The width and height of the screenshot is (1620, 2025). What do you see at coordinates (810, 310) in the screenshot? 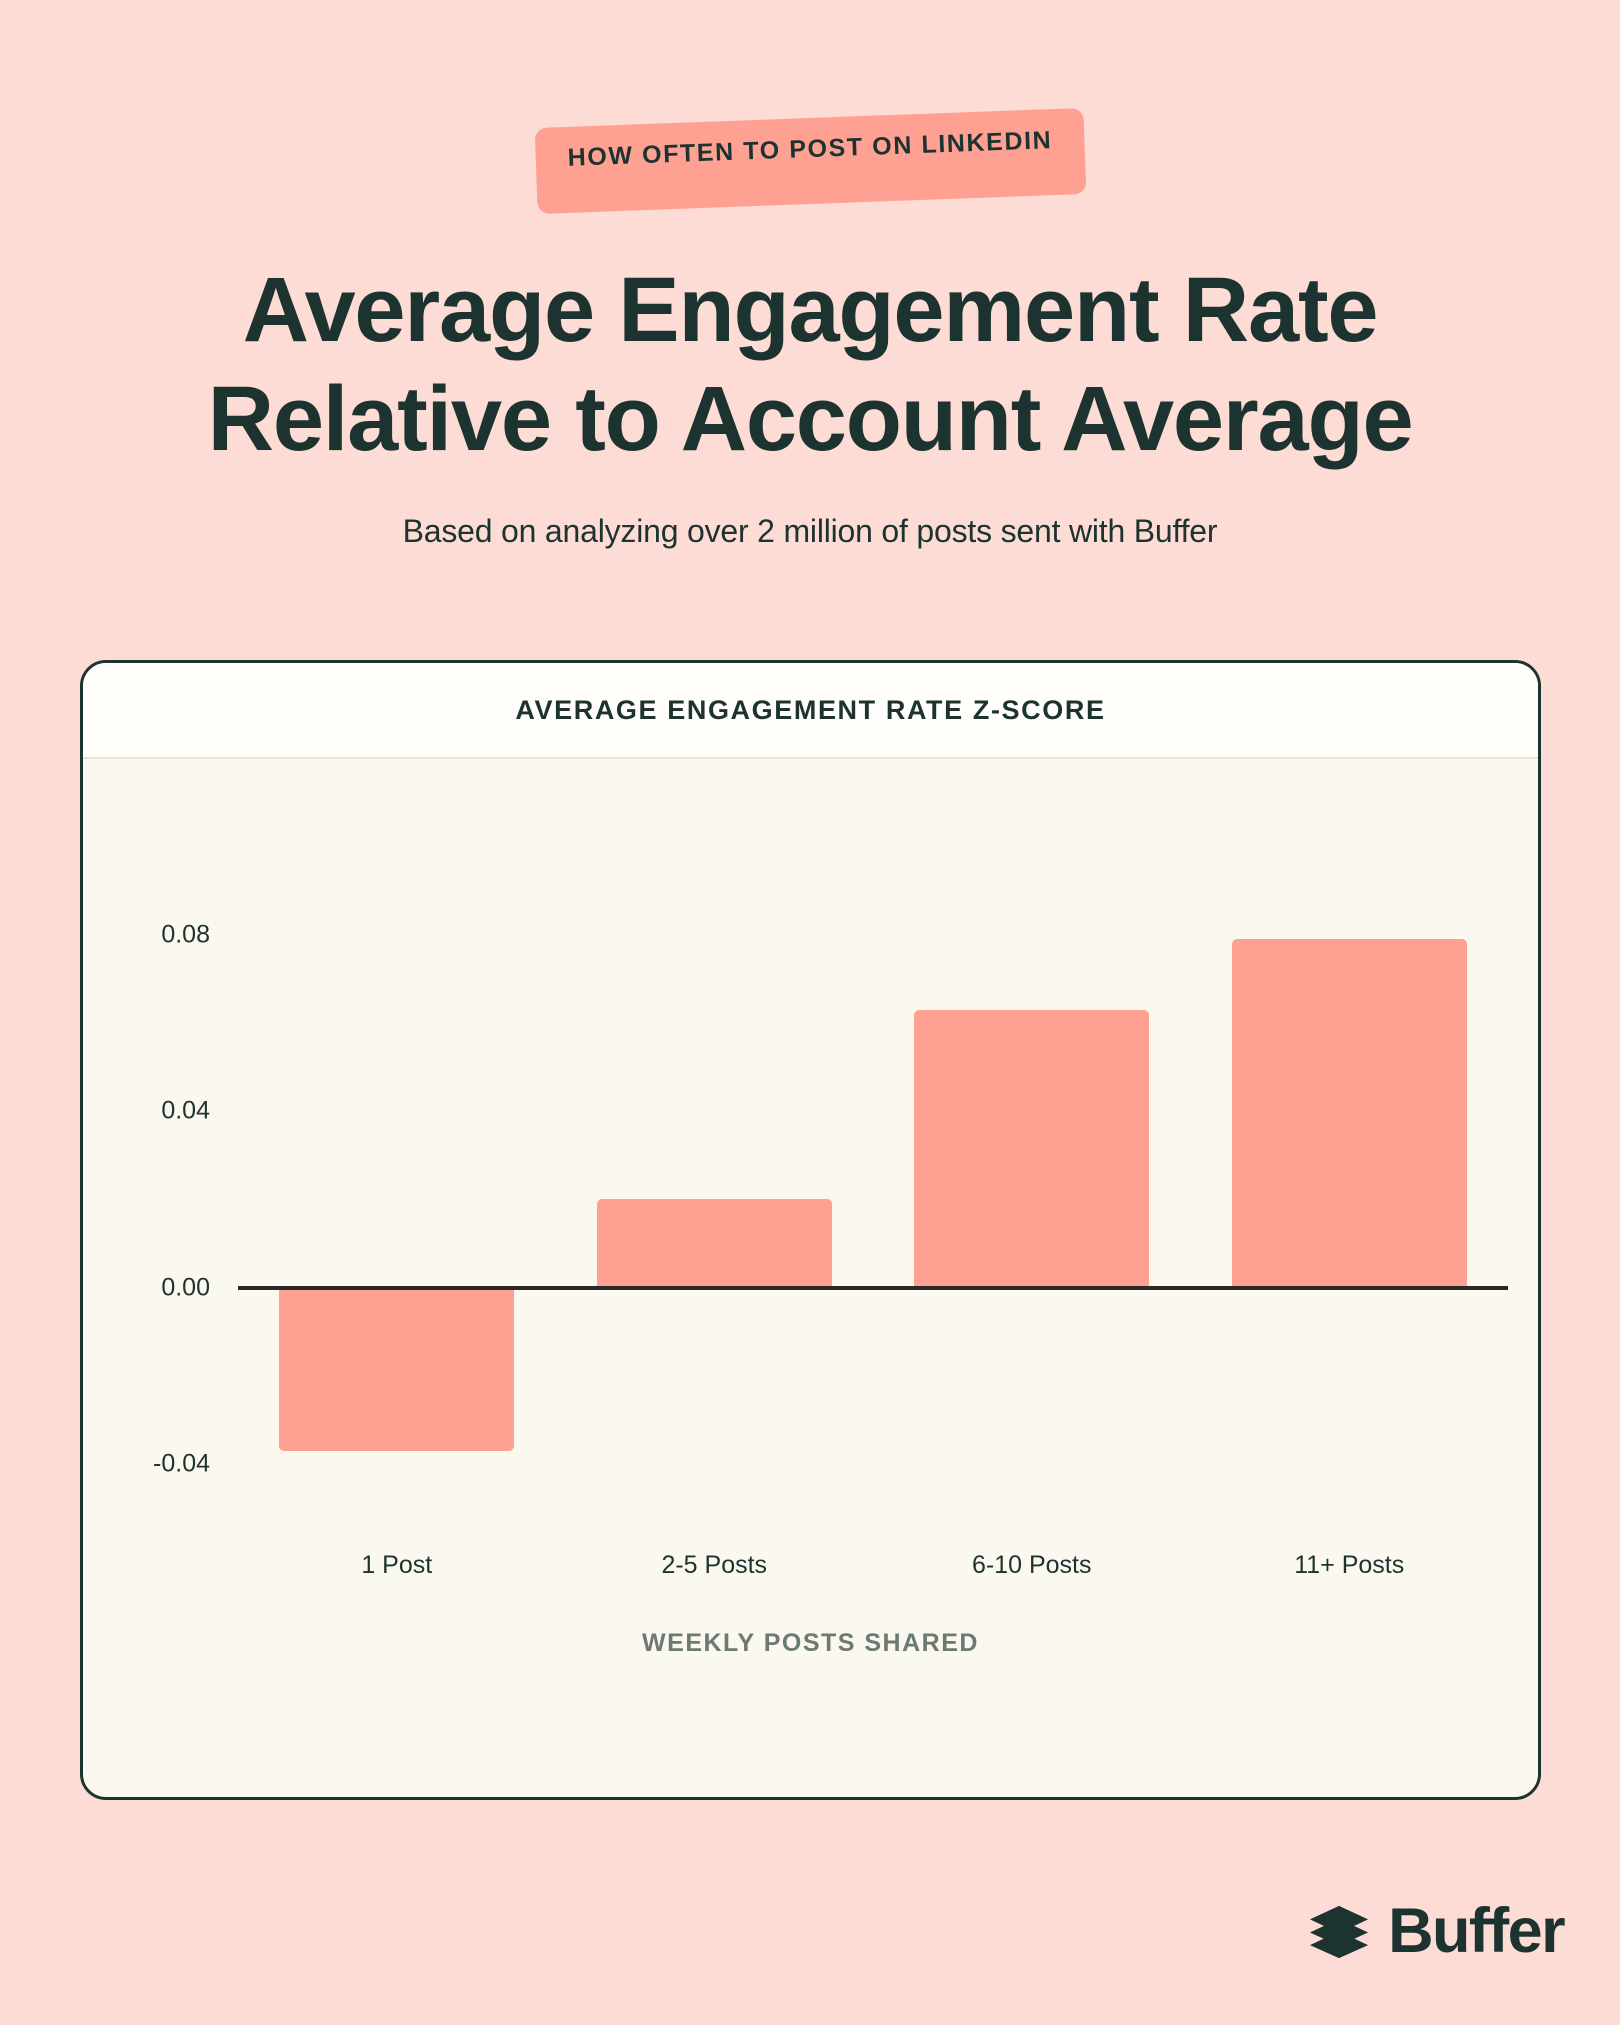
I see `page-title-line-1: Average Engagement Rate` at bounding box center [810, 310].